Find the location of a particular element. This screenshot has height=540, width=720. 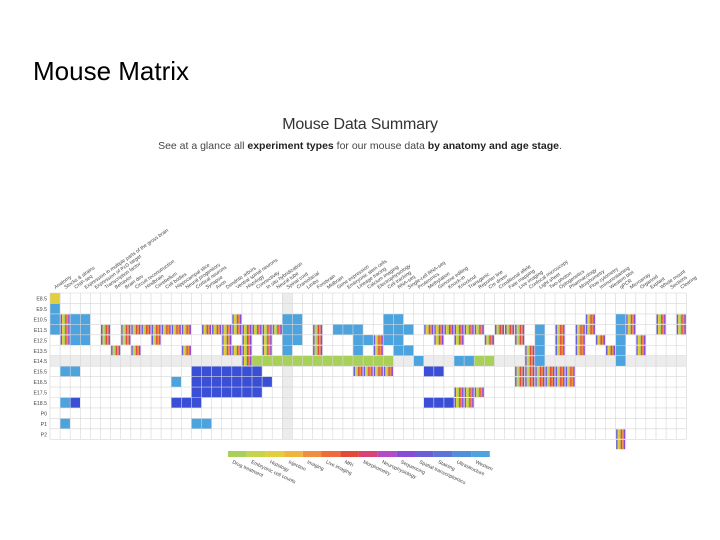

row-label: E17.5 is located at coordinates (40, 394).